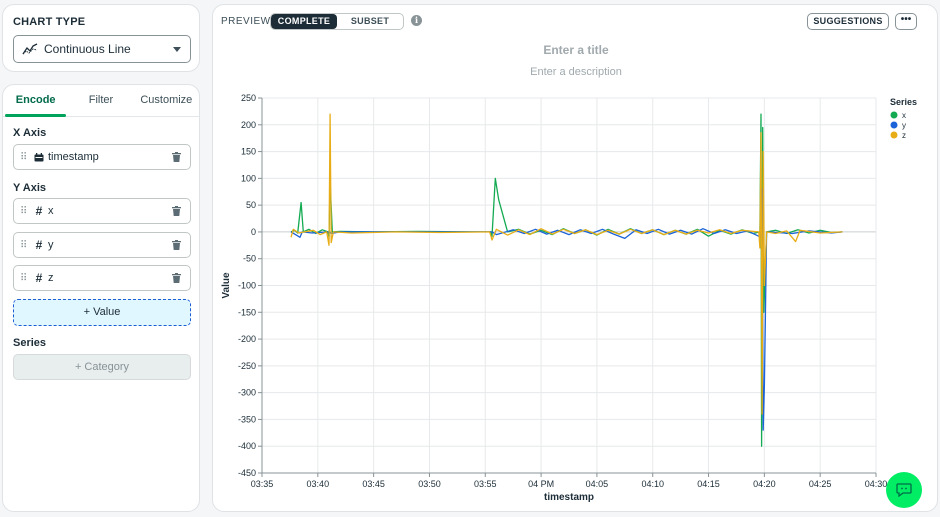  What do you see at coordinates (576, 72) in the screenshot?
I see `chart-description-input: Enter a description` at bounding box center [576, 72].